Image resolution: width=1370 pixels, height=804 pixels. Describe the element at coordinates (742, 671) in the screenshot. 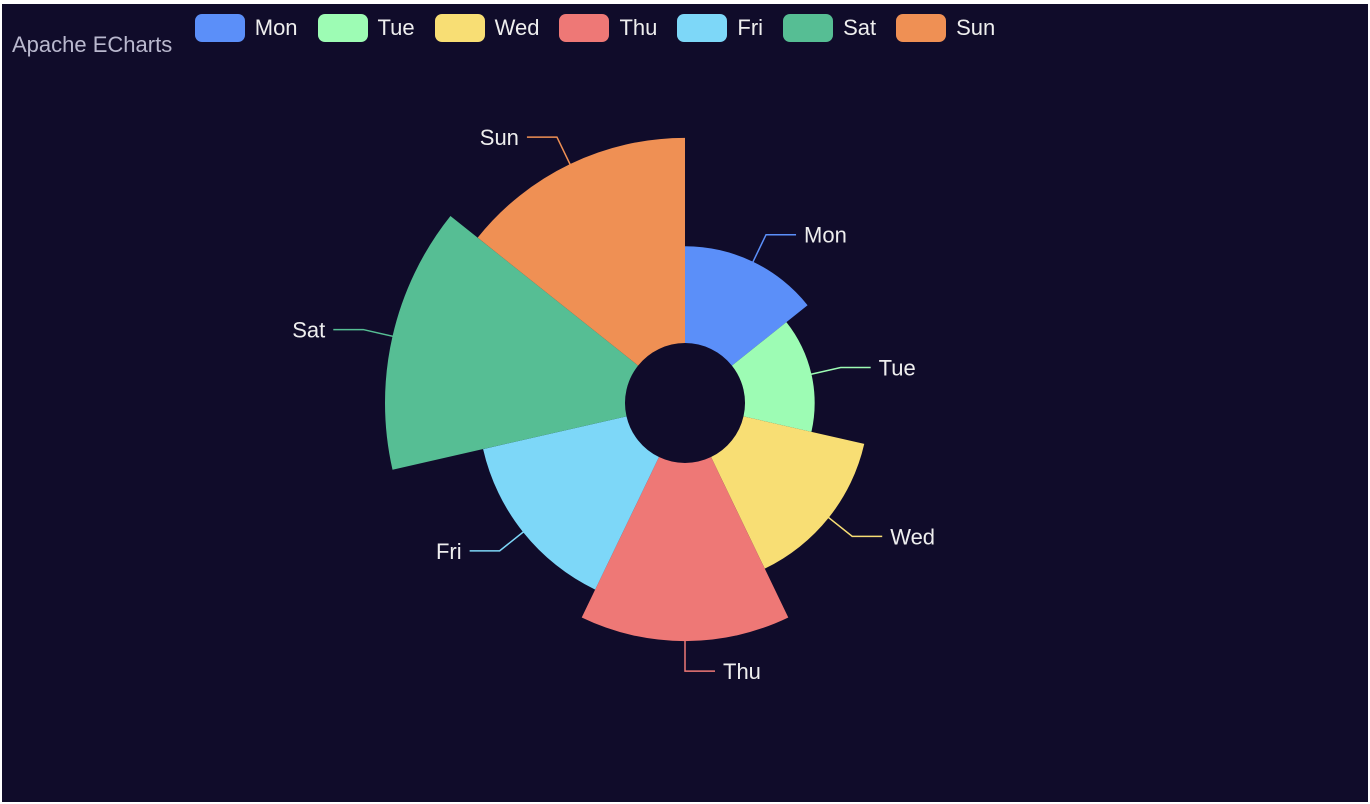

I see `slice-label-thu: Thu` at that location.